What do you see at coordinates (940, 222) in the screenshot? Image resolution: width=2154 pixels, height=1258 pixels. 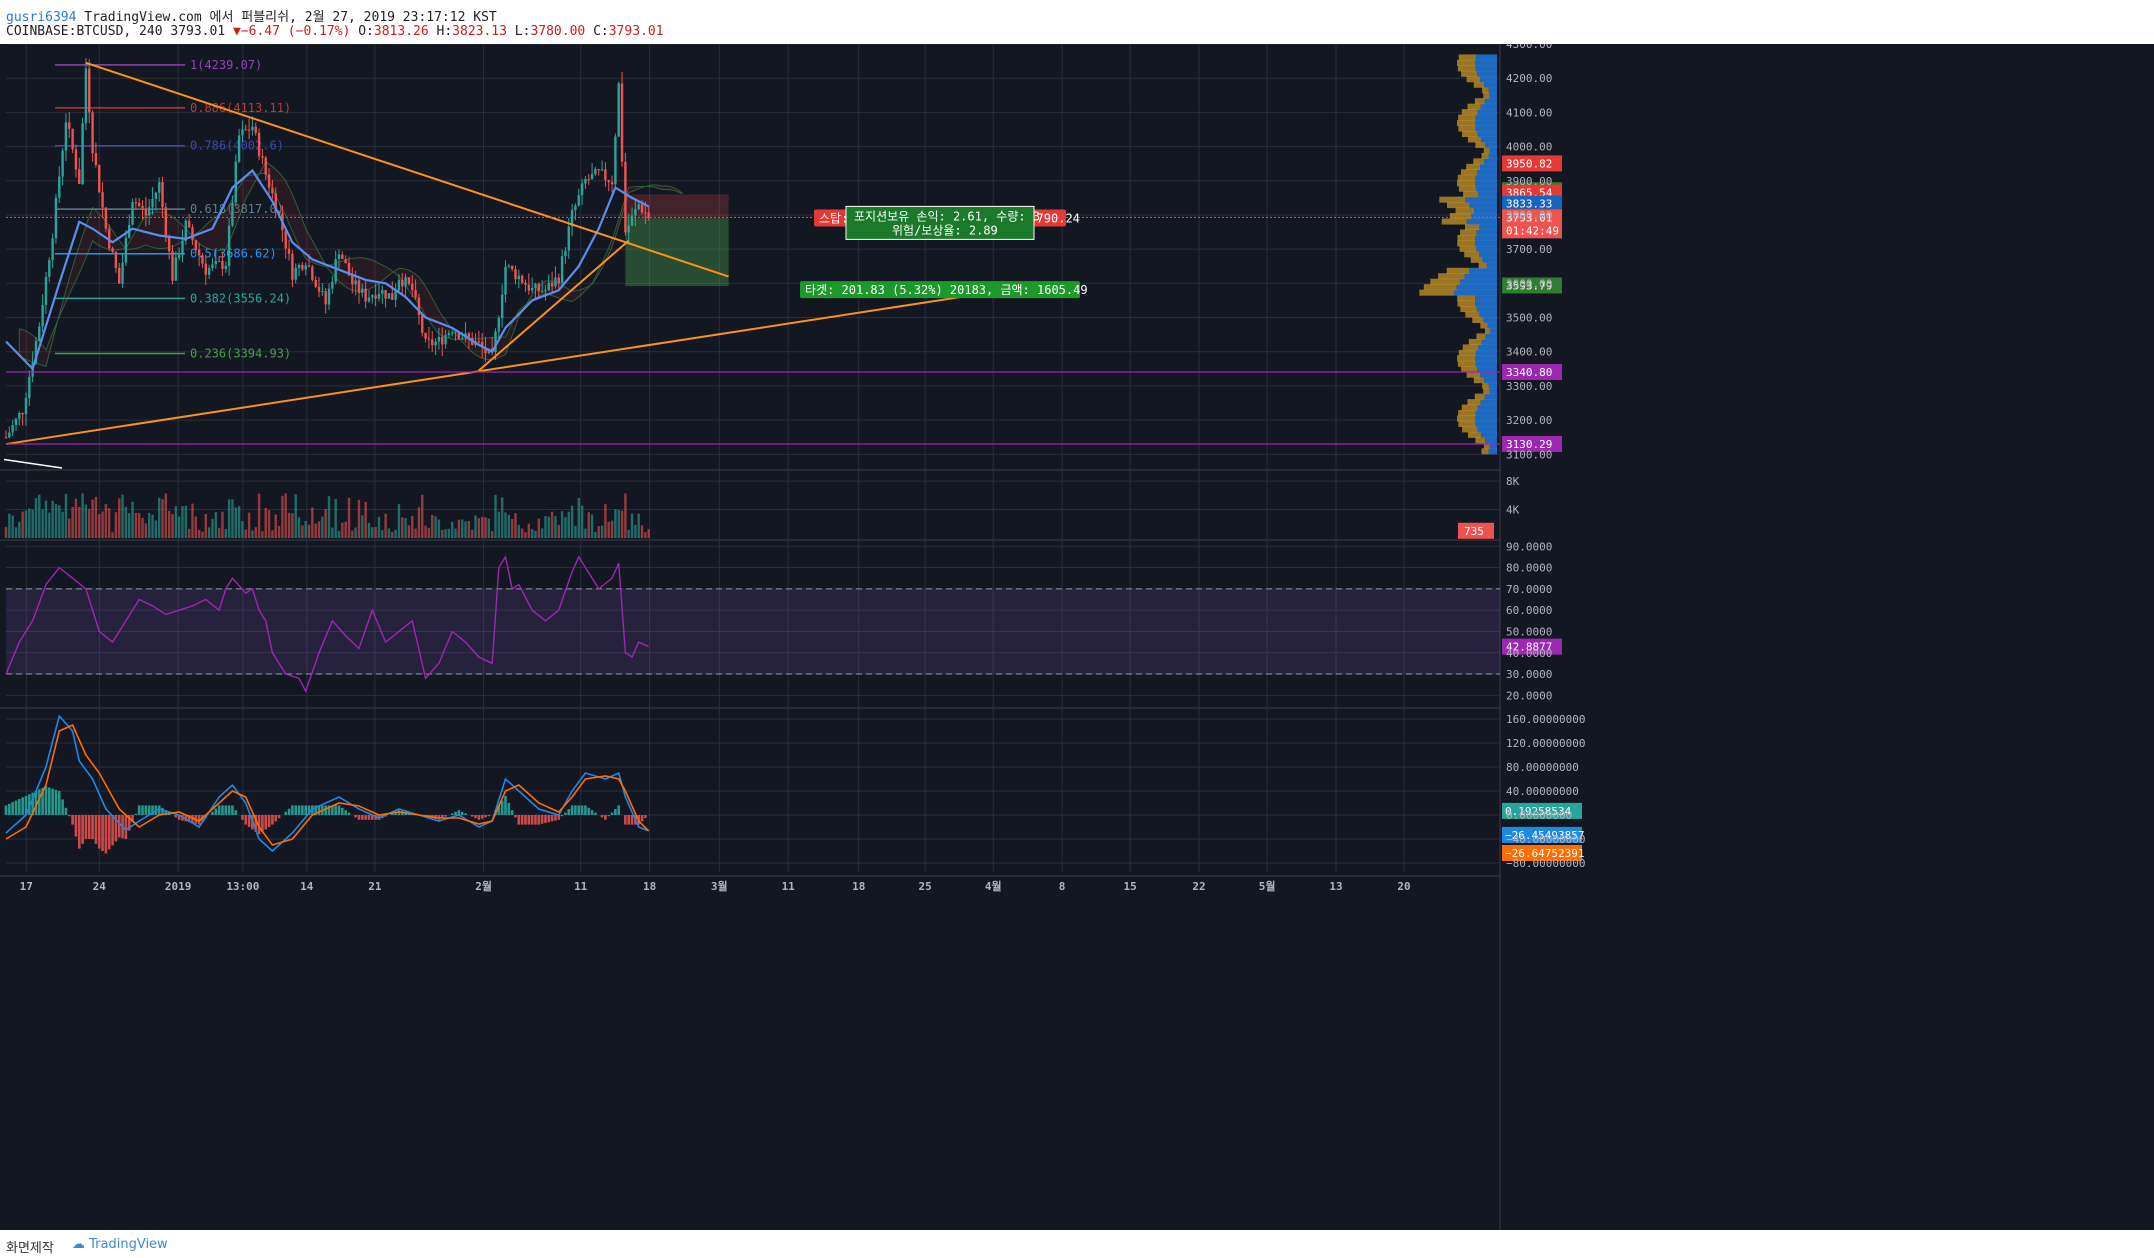 I see `pnl-box` at bounding box center [940, 222].